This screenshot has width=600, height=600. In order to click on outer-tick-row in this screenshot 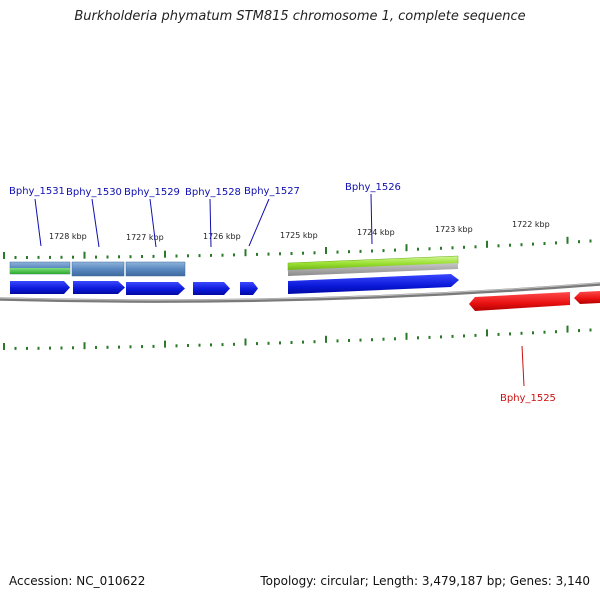, I will do `click(297, 247)`.